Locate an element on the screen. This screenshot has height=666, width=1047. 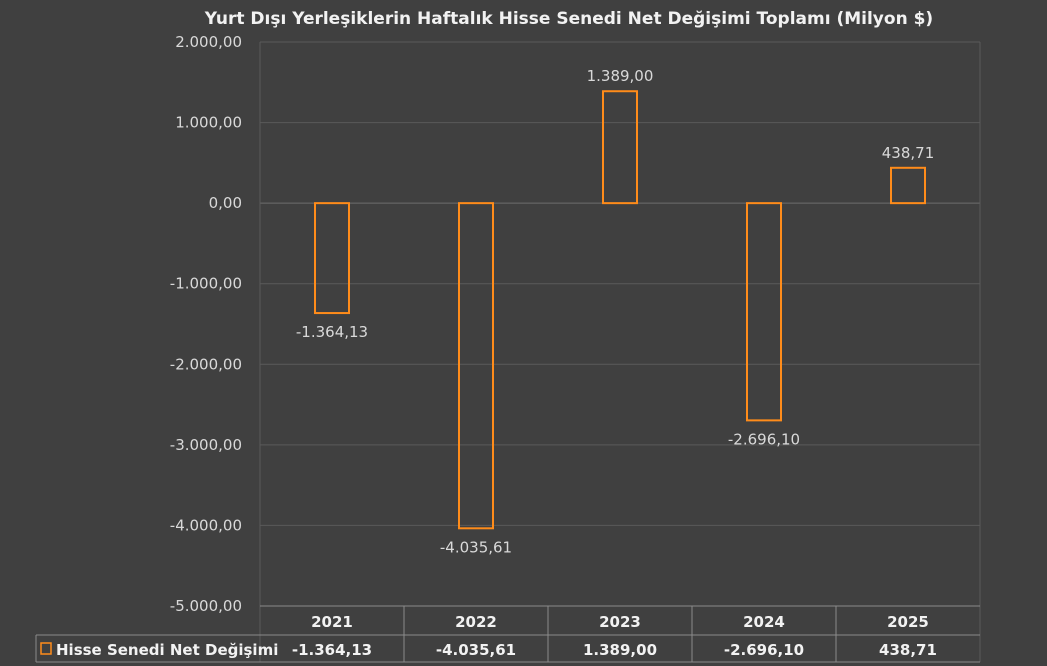
x-tick-label: 2024 is located at coordinates (764, 622).